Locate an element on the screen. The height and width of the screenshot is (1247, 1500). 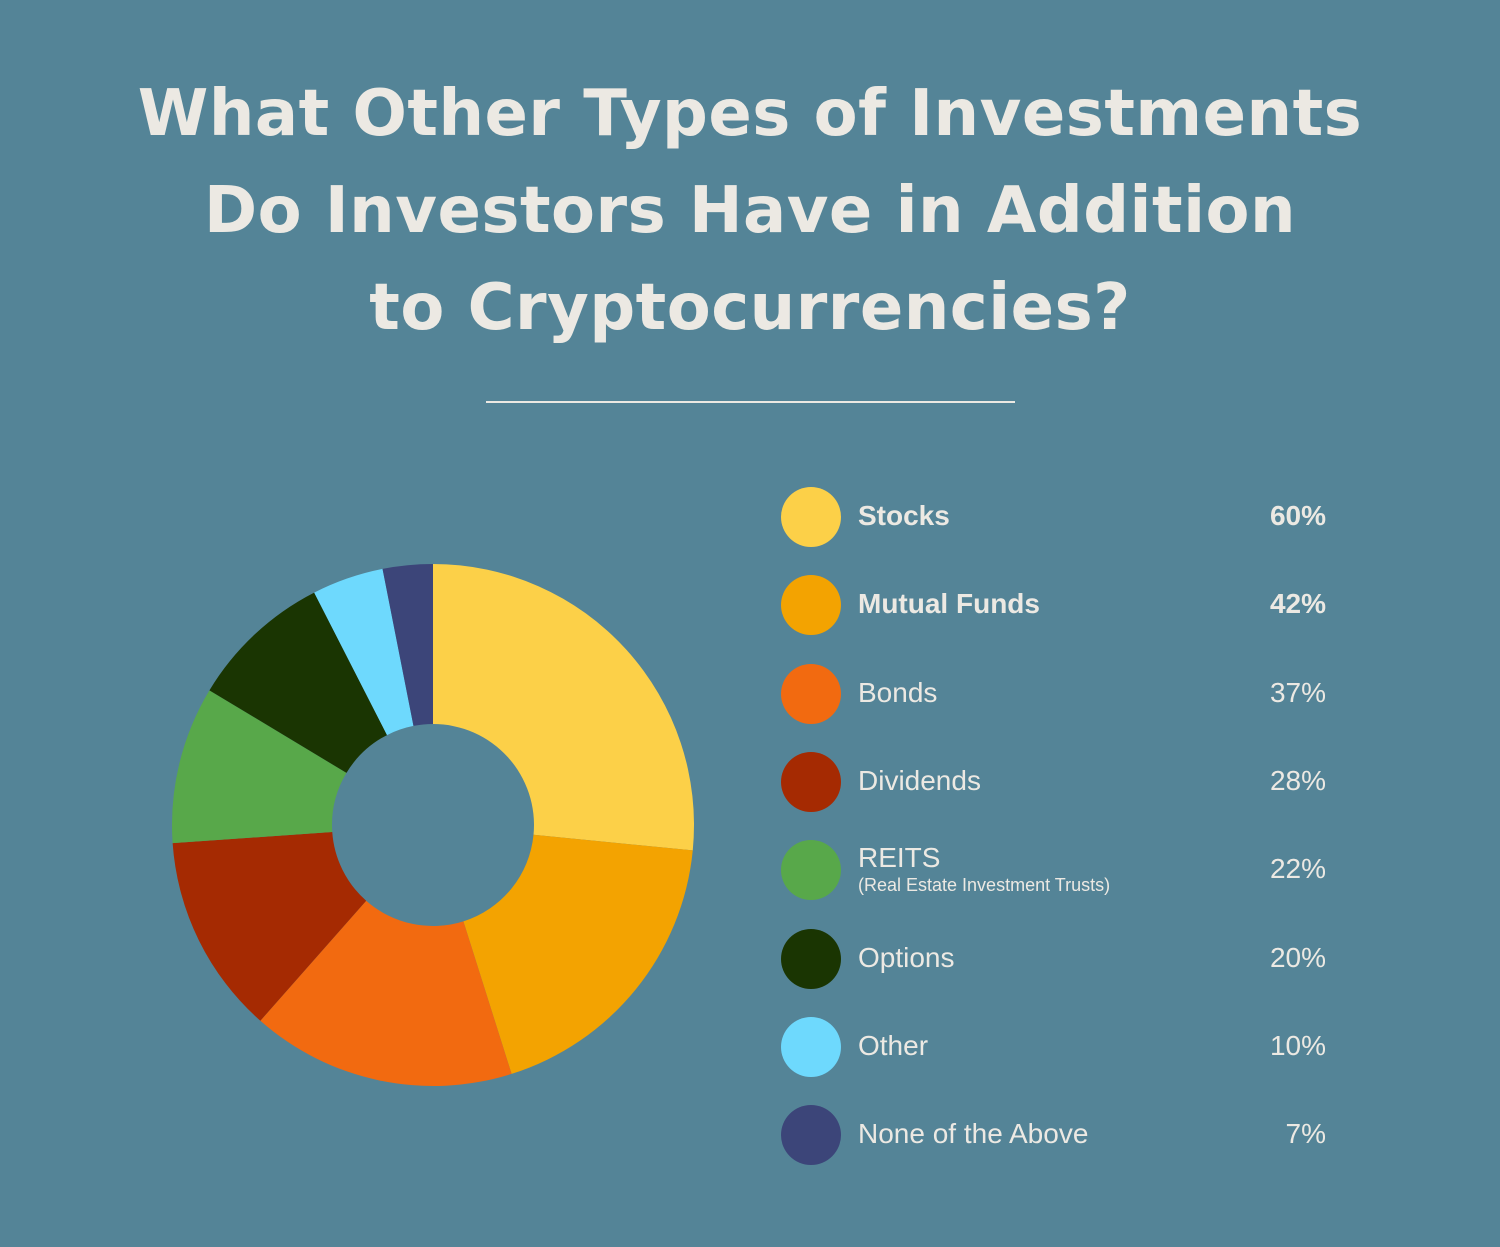
legend-value-reits: 22% is located at coordinates (1297, 868).